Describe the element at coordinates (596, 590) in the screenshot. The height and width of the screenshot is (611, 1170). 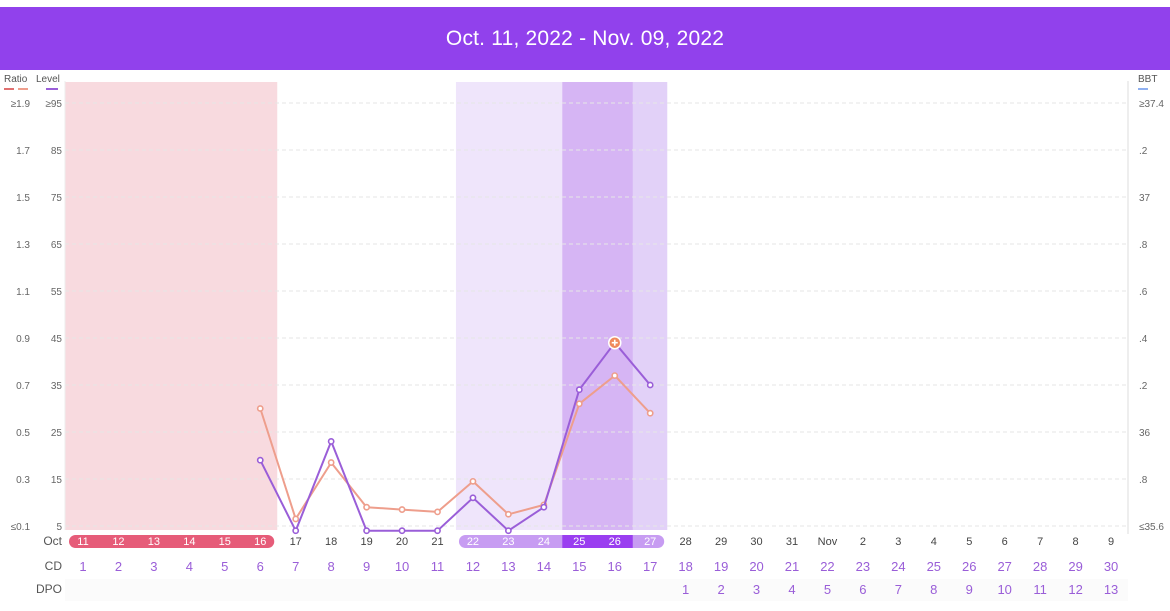
I see `dpo-row-bg` at that location.